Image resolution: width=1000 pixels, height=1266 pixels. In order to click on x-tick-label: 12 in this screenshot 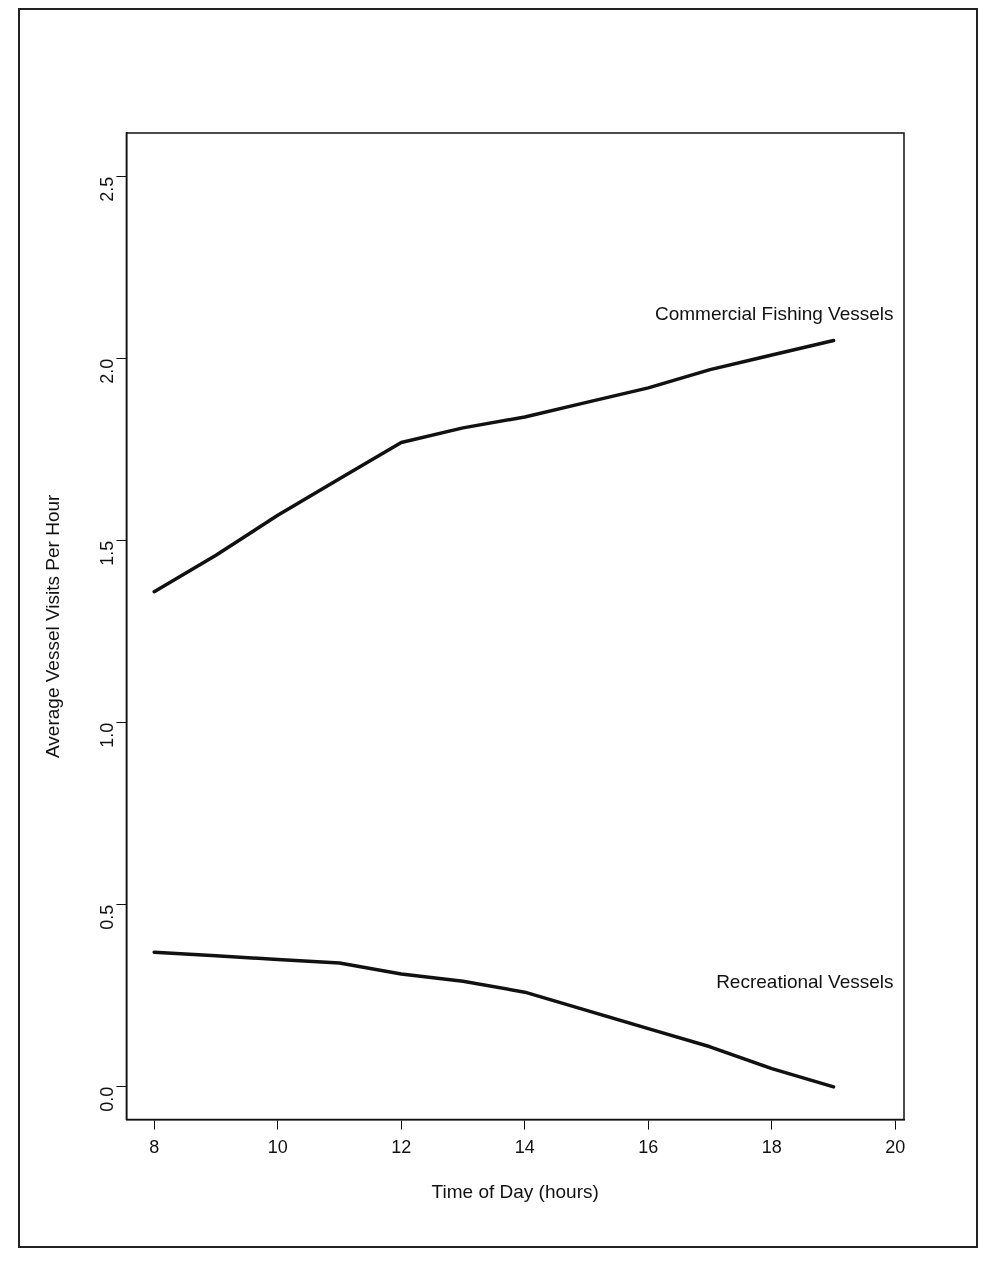, I will do `click(401, 1147)`.